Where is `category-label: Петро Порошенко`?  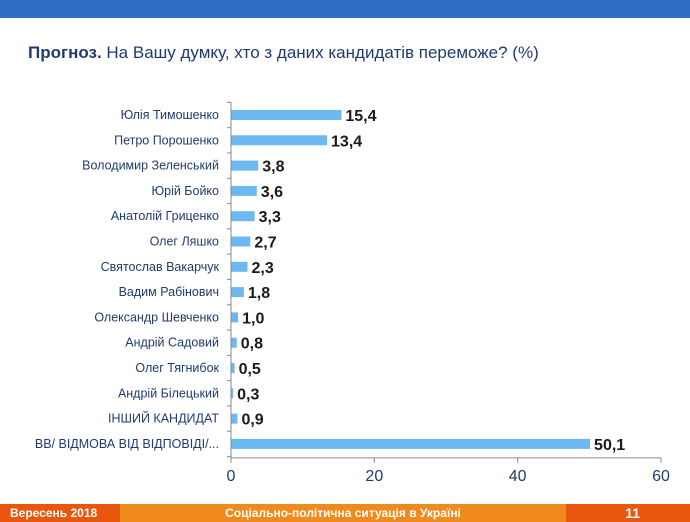 category-label: Петро Порошенко is located at coordinates (166, 140).